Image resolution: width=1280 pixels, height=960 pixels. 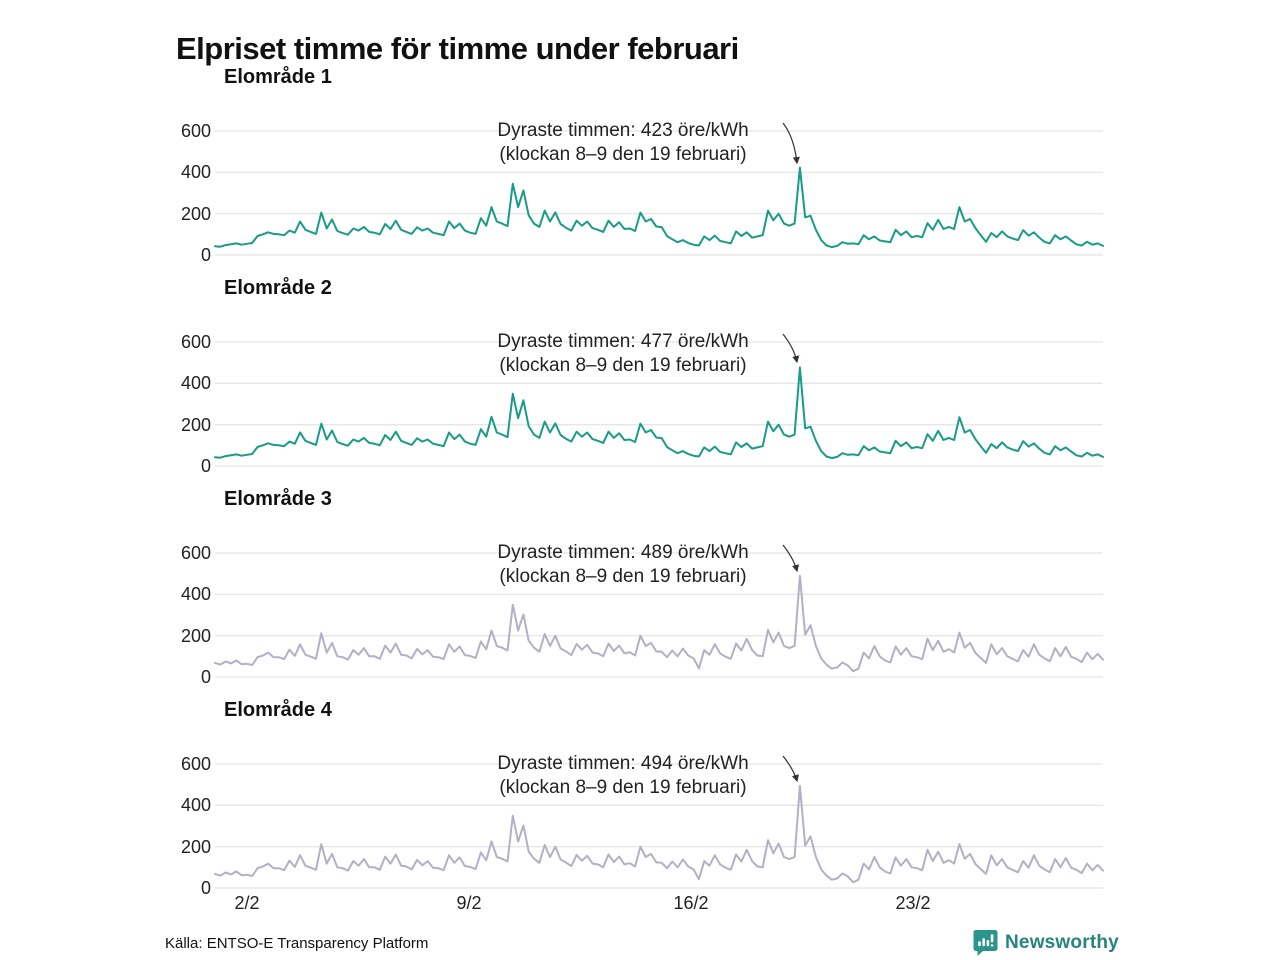 I want to click on chart-subtitle: Elområde 4, so click(x=278, y=710).